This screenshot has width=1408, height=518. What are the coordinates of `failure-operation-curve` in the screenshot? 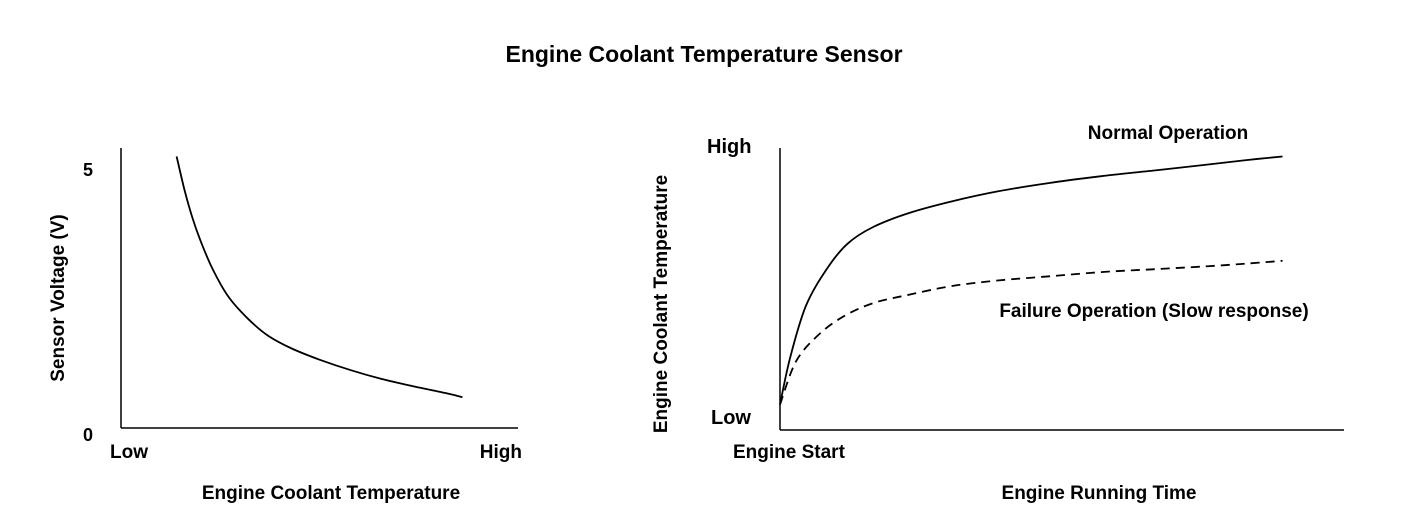 It's located at (1031, 332).